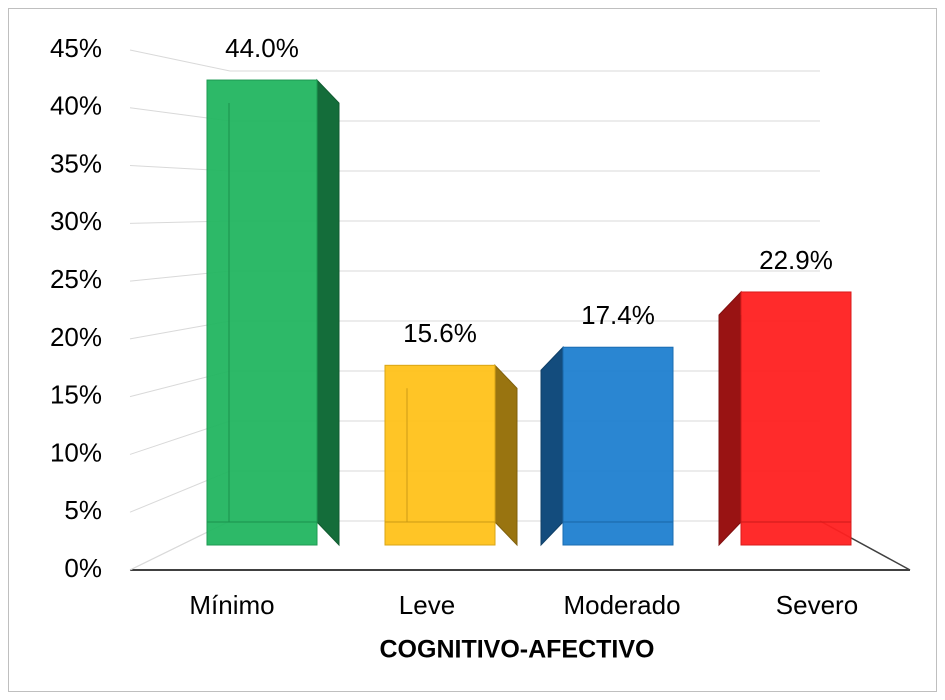 This screenshot has width=945, height=700. I want to click on x-tick-label: Moderado, so click(621, 605).